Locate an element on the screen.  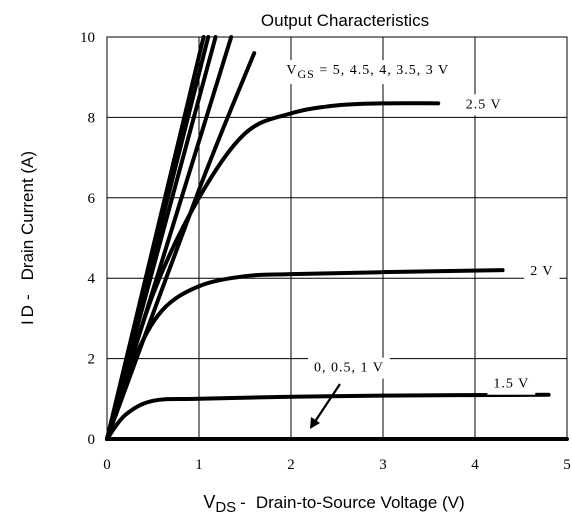
y-axis-symbol: I is located at coordinates (27, 322).